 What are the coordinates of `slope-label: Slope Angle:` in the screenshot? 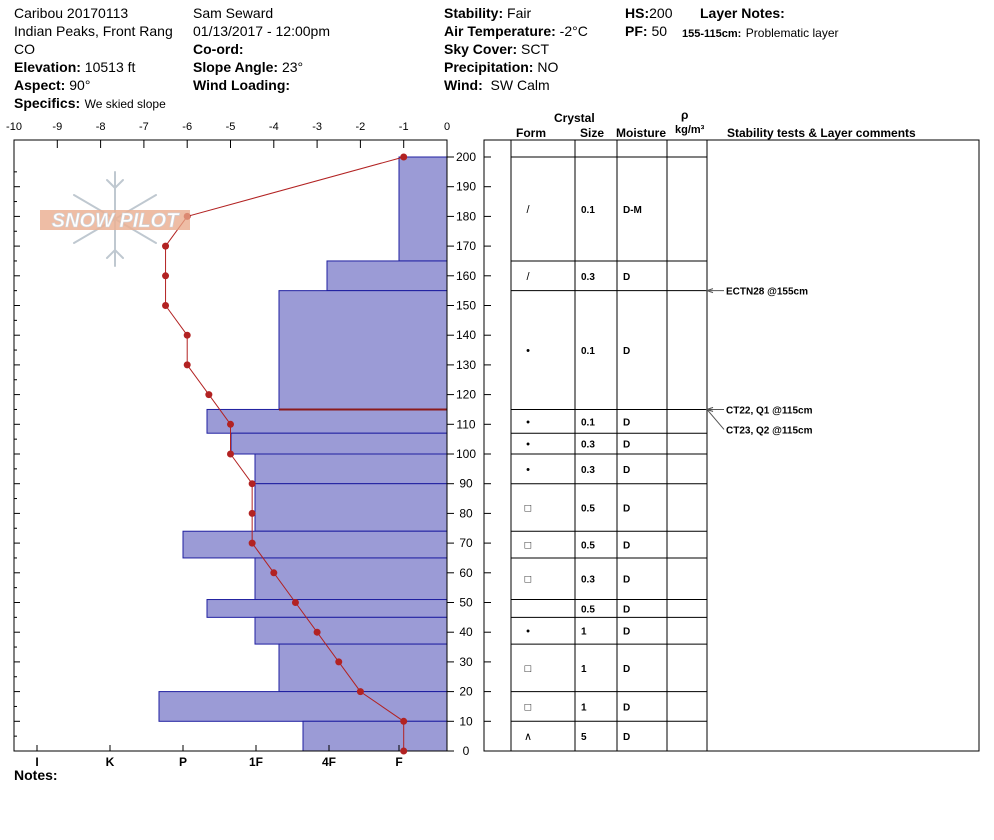 It's located at (236, 67).